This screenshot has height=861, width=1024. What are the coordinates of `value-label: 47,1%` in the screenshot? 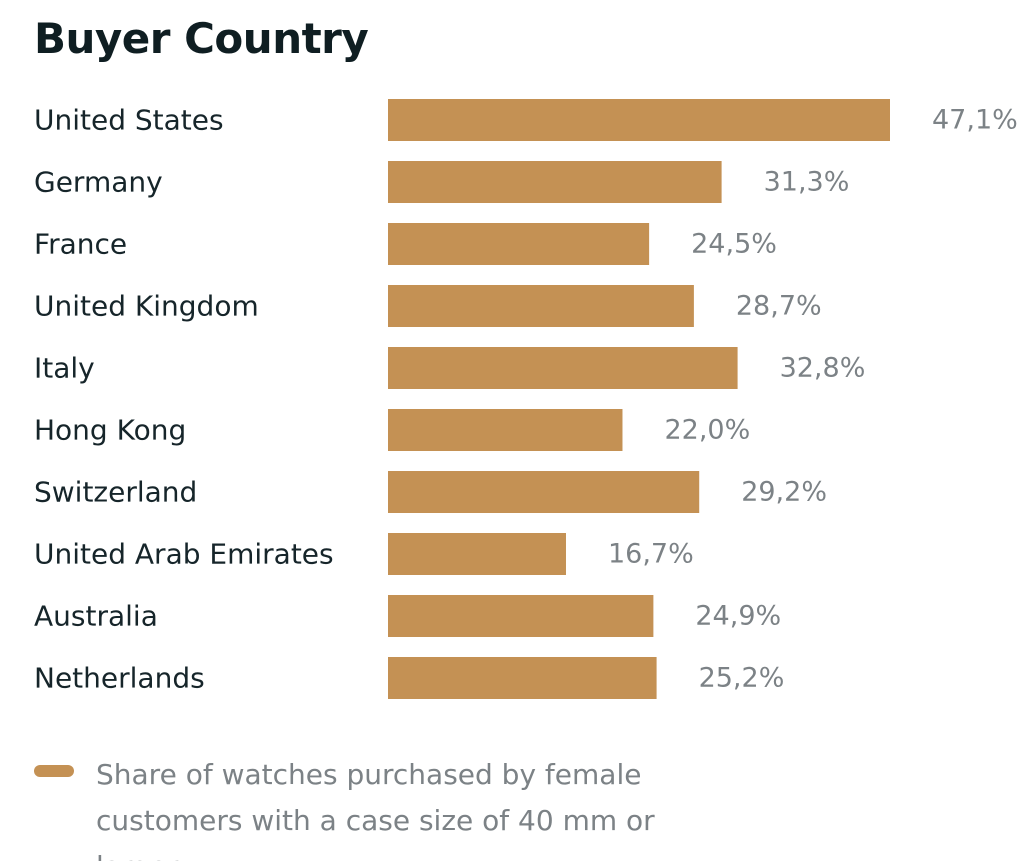 It's located at (975, 120).